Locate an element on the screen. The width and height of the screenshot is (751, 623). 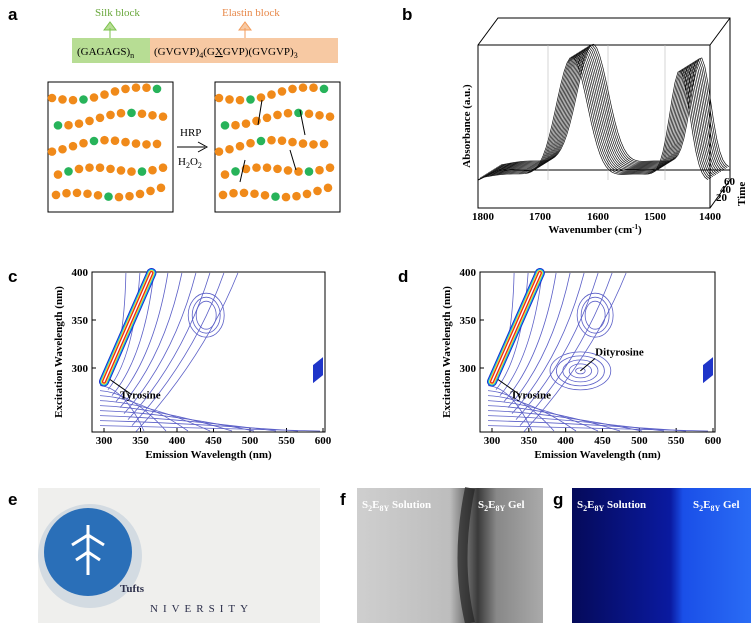
y-axis-title: Excitation Wavelength (nm) is located at coordinates (447, 352).